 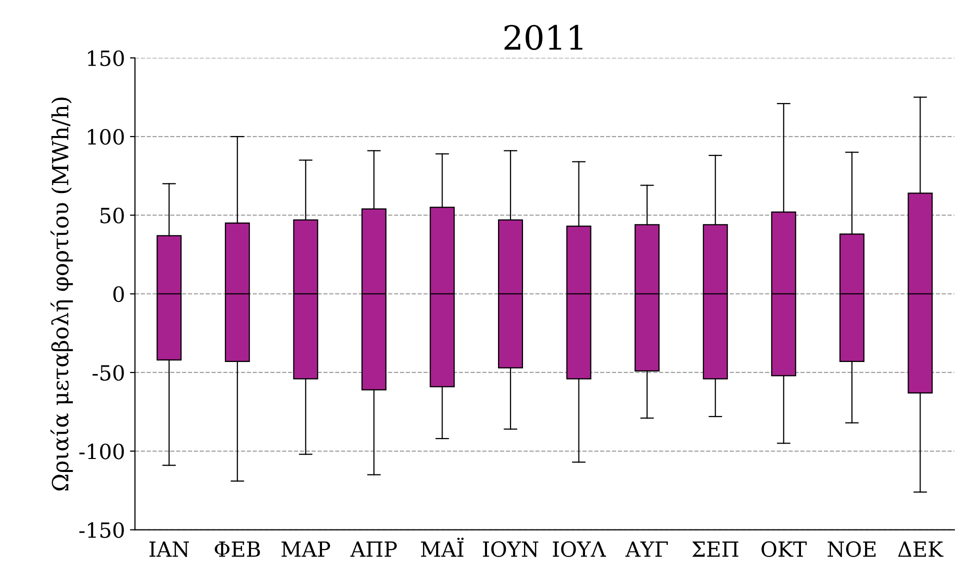 I want to click on y-tick-label: 0, so click(x=118, y=294).